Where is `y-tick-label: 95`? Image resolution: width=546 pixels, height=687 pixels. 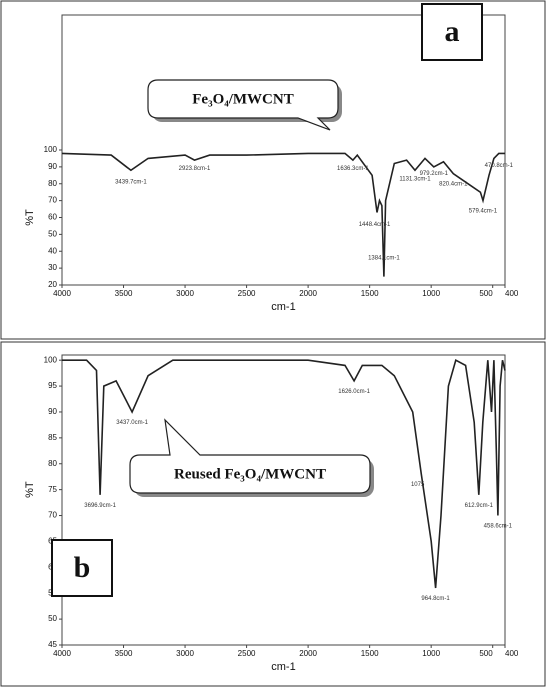
y-tick-label: 95 is located at coordinates (52, 385).